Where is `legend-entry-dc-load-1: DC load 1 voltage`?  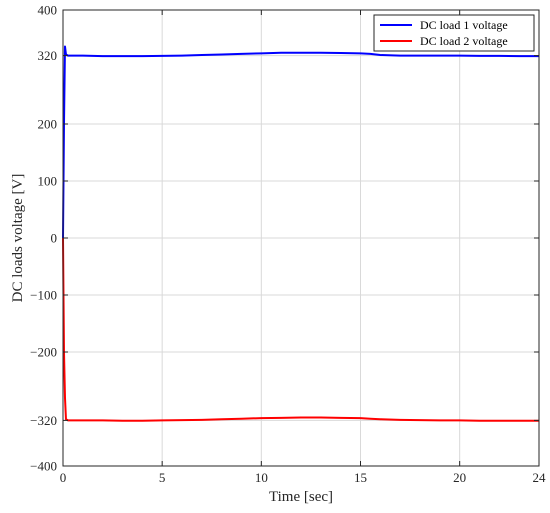 legend-entry-dc-load-1: DC load 1 voltage is located at coordinates (464, 25).